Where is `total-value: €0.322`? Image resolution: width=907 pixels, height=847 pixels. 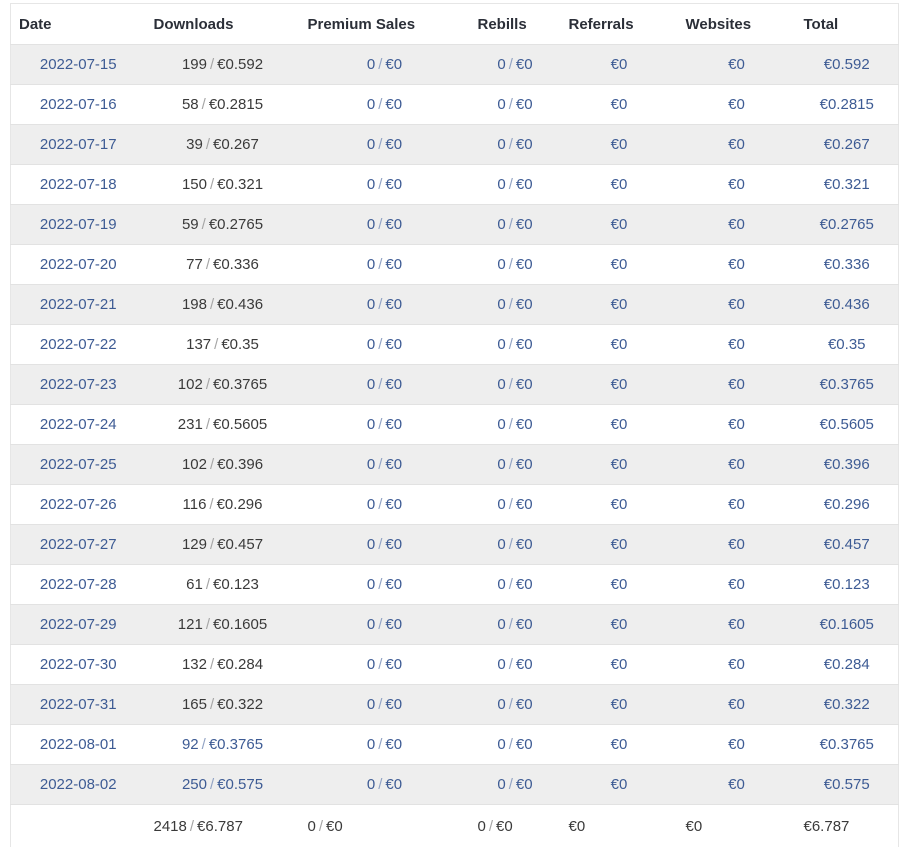 total-value: €0.322 is located at coordinates (847, 704).